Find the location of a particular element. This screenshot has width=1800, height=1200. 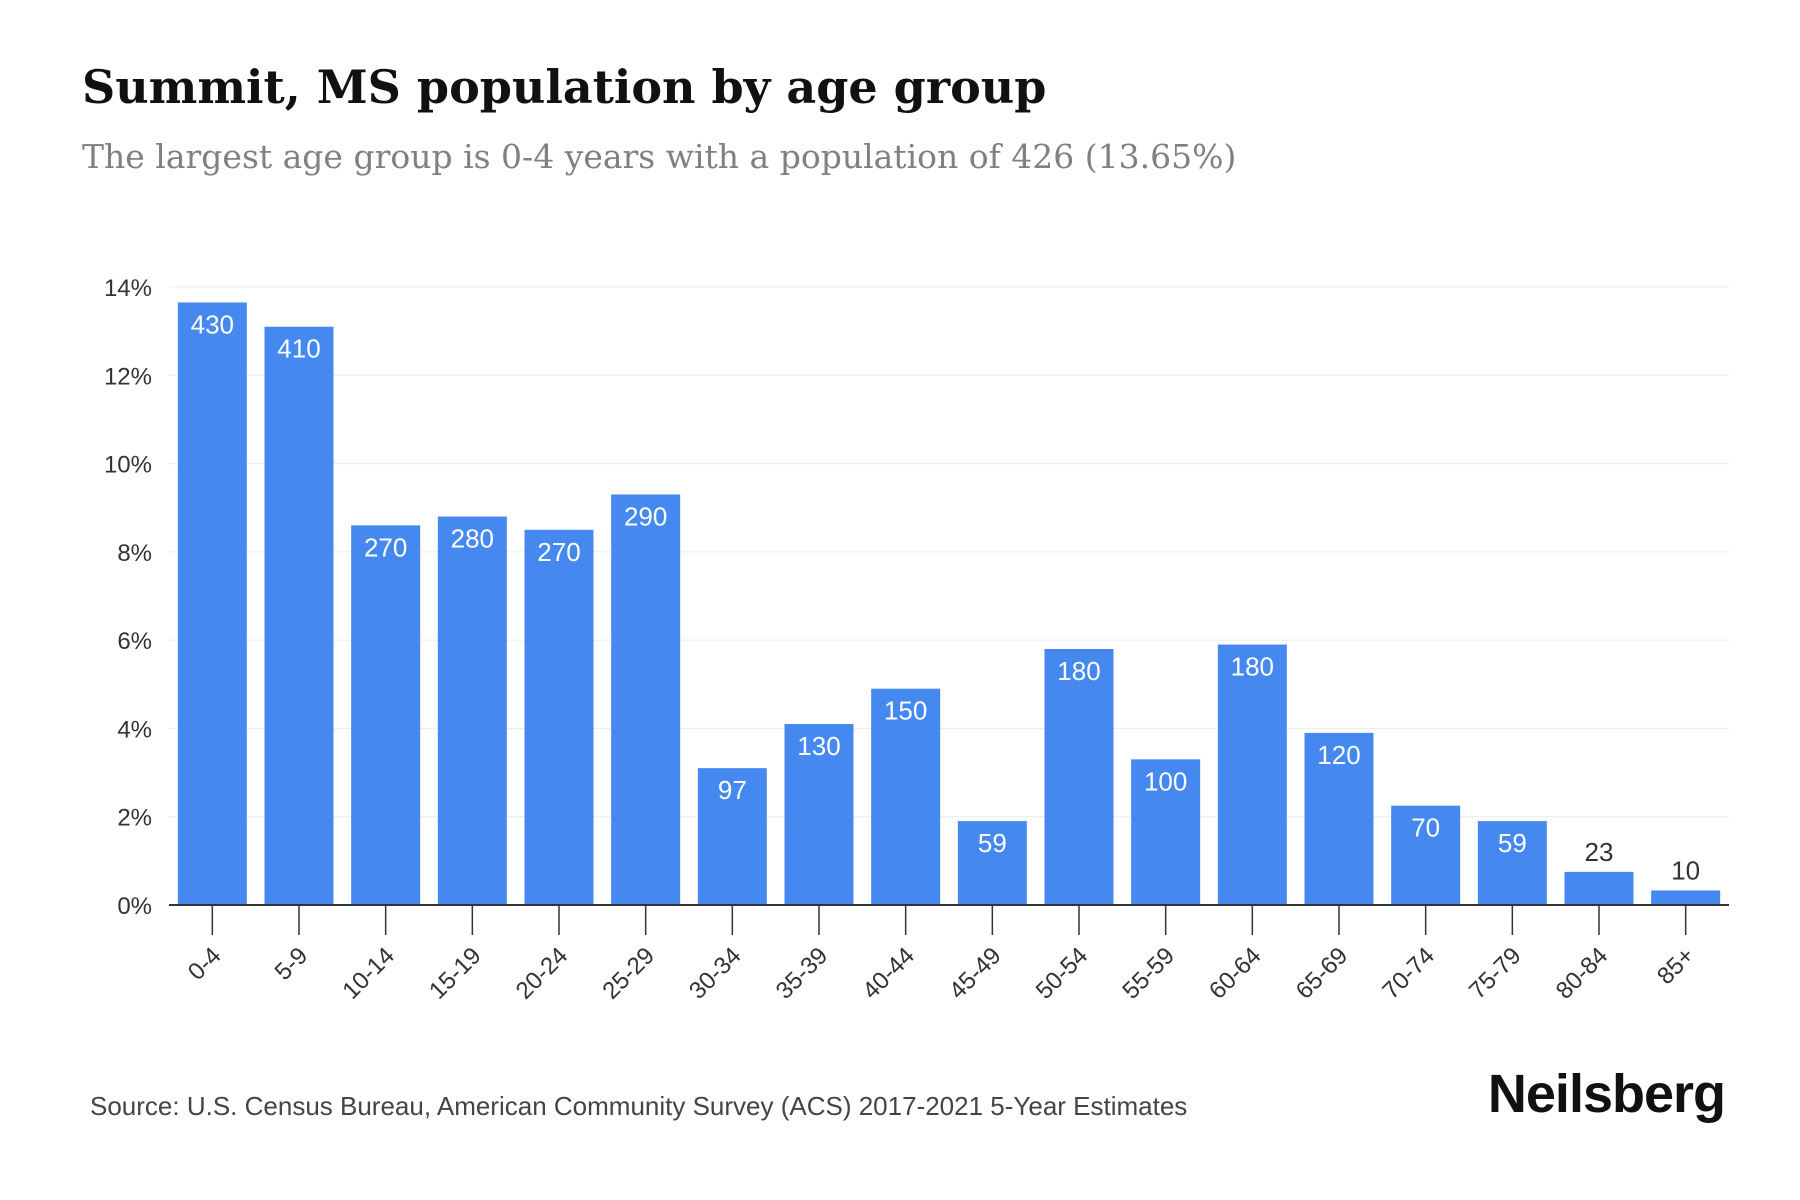

x-tick-label: 65-69 is located at coordinates (1322, 973).